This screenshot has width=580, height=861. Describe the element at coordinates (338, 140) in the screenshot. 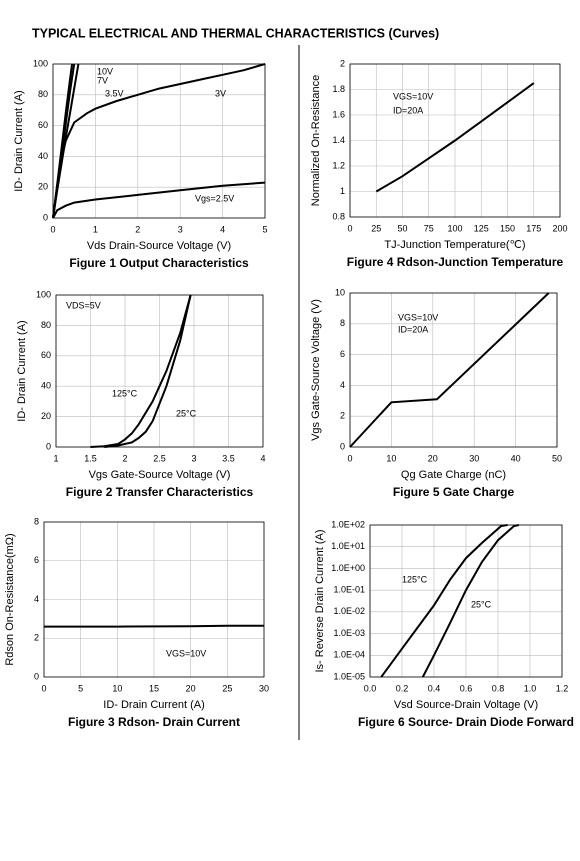

I see `y-tick-label: 1.4` at that location.